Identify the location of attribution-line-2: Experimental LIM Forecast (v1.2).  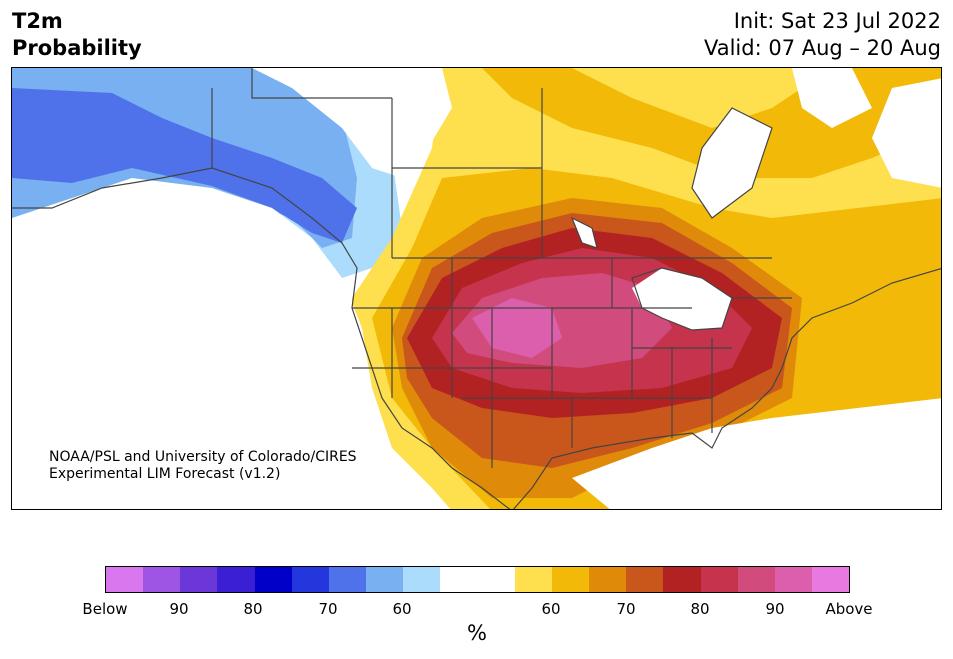
(165, 474).